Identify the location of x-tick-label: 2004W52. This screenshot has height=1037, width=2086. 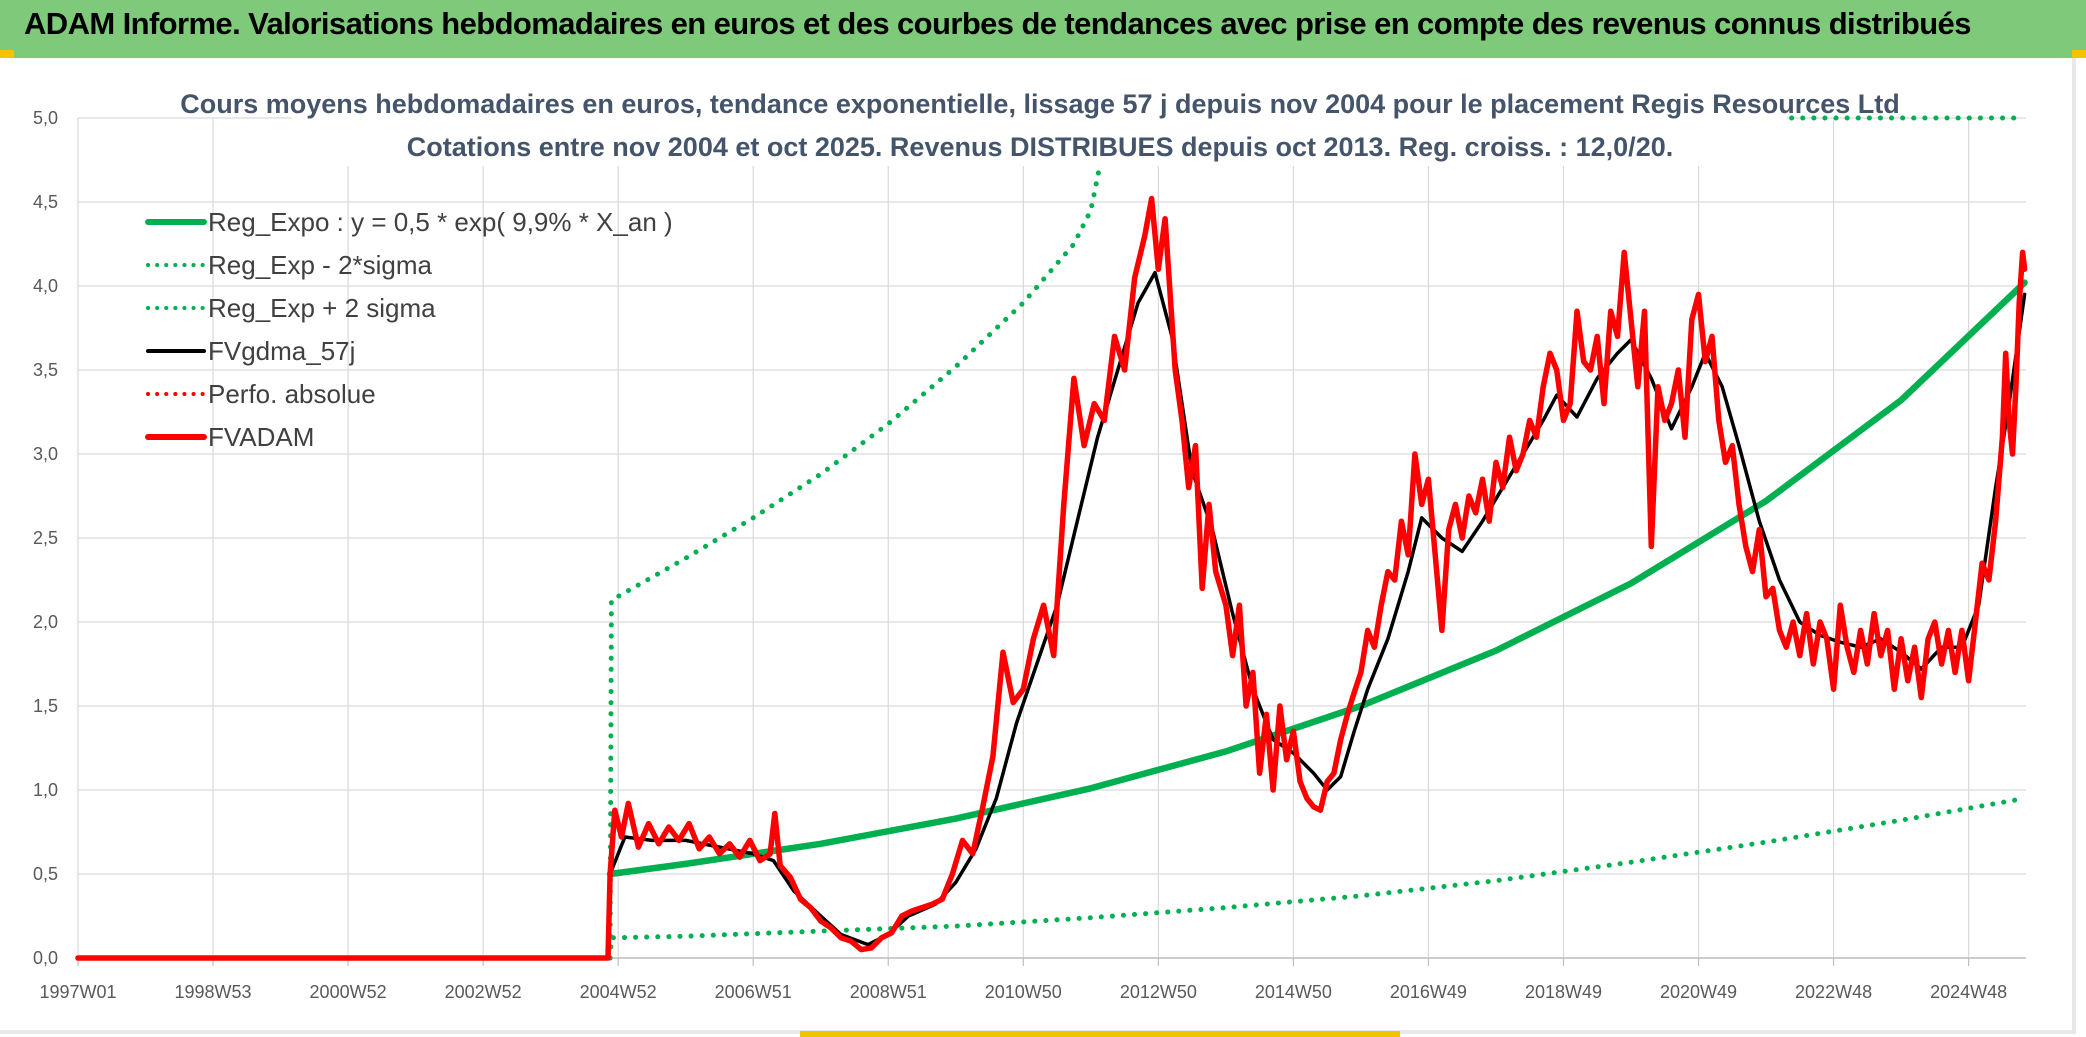
(618, 992).